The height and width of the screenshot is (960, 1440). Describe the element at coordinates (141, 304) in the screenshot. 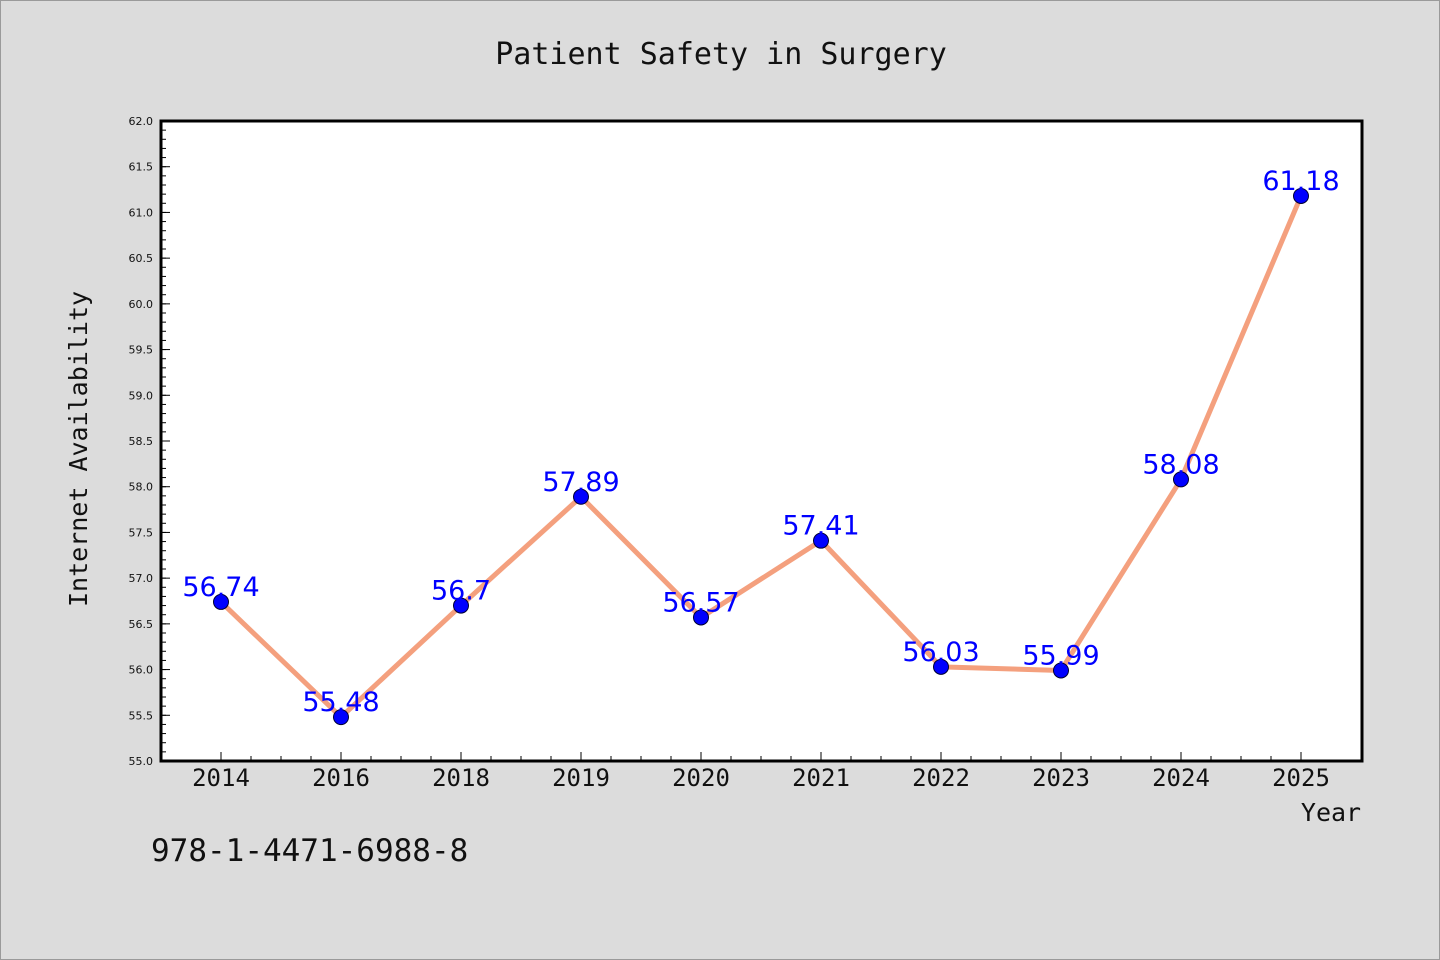

I see `y-tick-label: 60.0` at that location.